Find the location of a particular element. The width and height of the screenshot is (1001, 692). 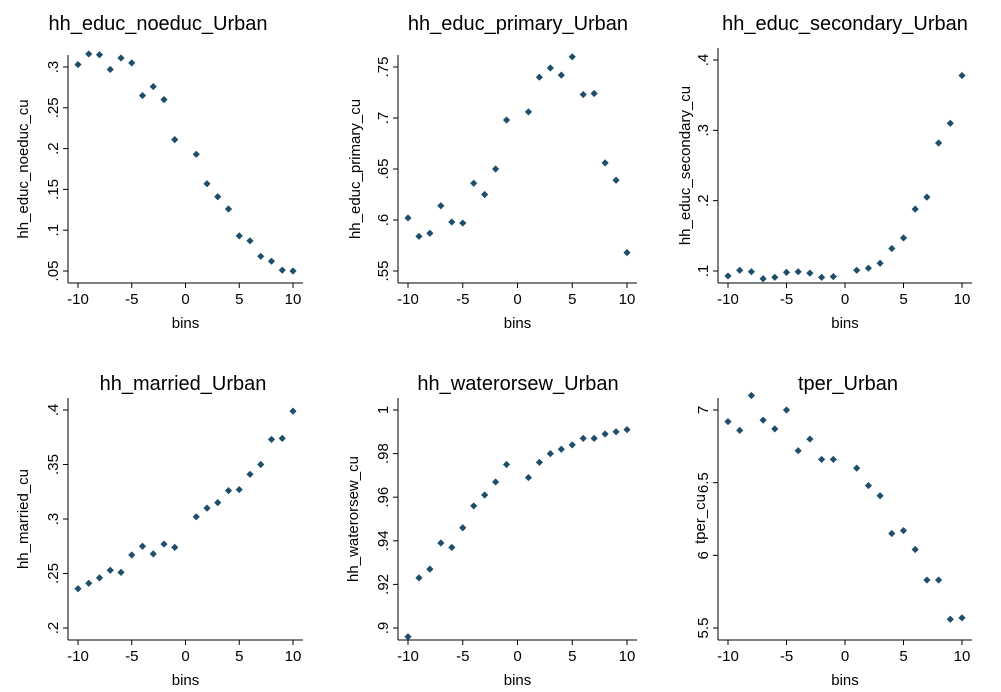

y-tick-label: .92 is located at coordinates (383, 584).